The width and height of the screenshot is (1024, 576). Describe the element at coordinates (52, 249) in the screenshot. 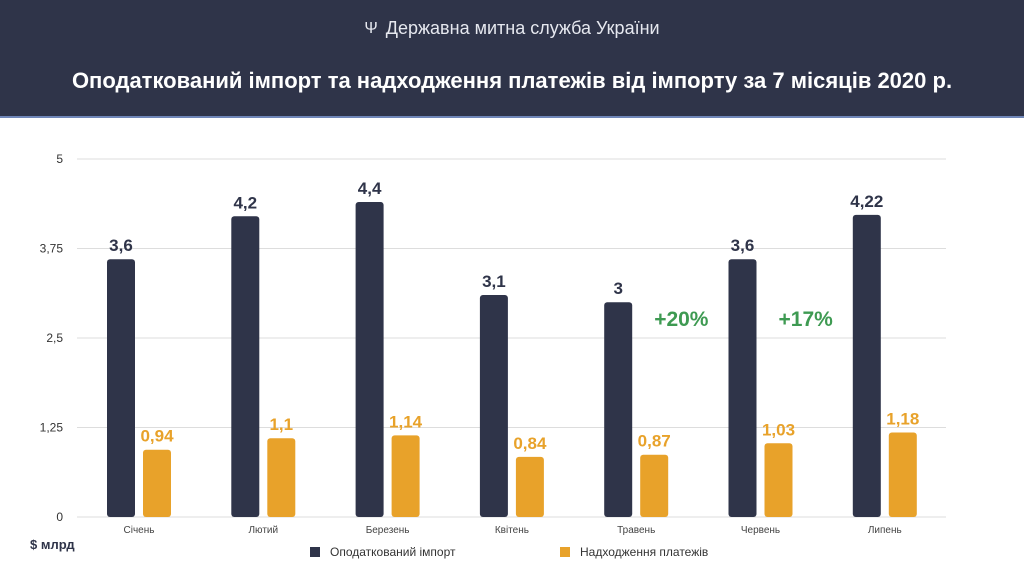

I see `y-tick-label: 3,75` at that location.